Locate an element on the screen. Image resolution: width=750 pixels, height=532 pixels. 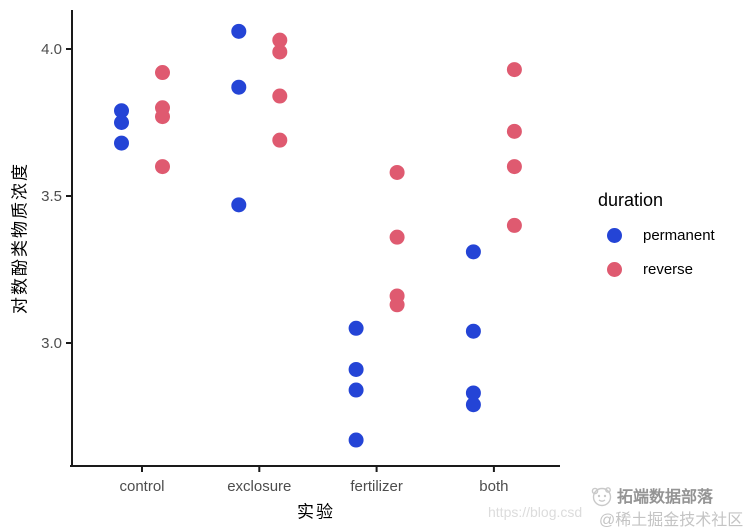
reverse-dot-icon is located at coordinates (614, 269).